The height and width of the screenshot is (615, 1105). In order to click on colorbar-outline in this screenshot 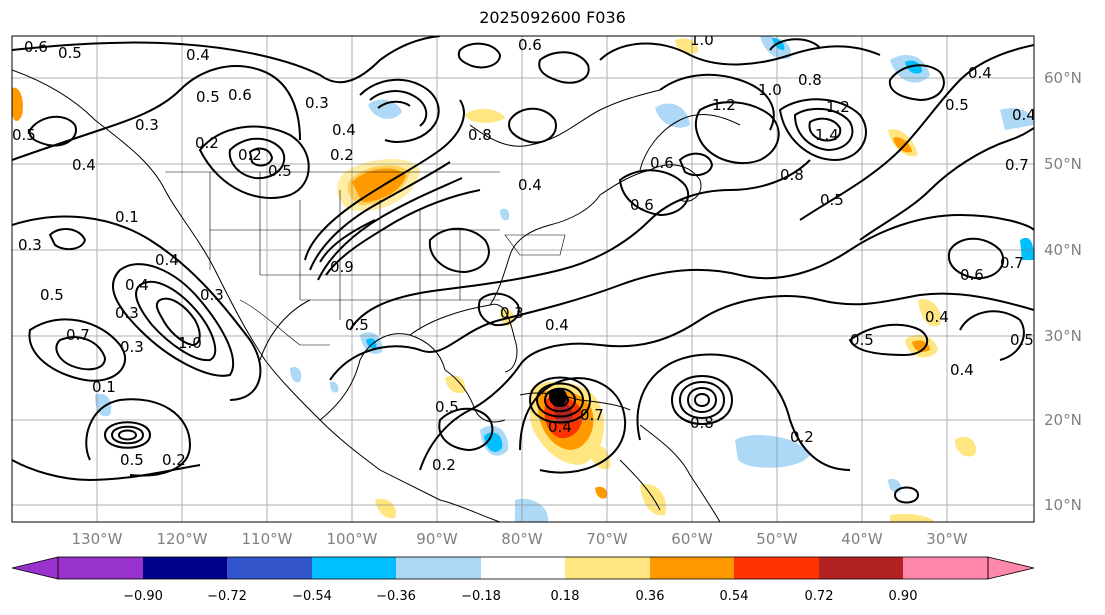, I will do `click(523, 568)`.